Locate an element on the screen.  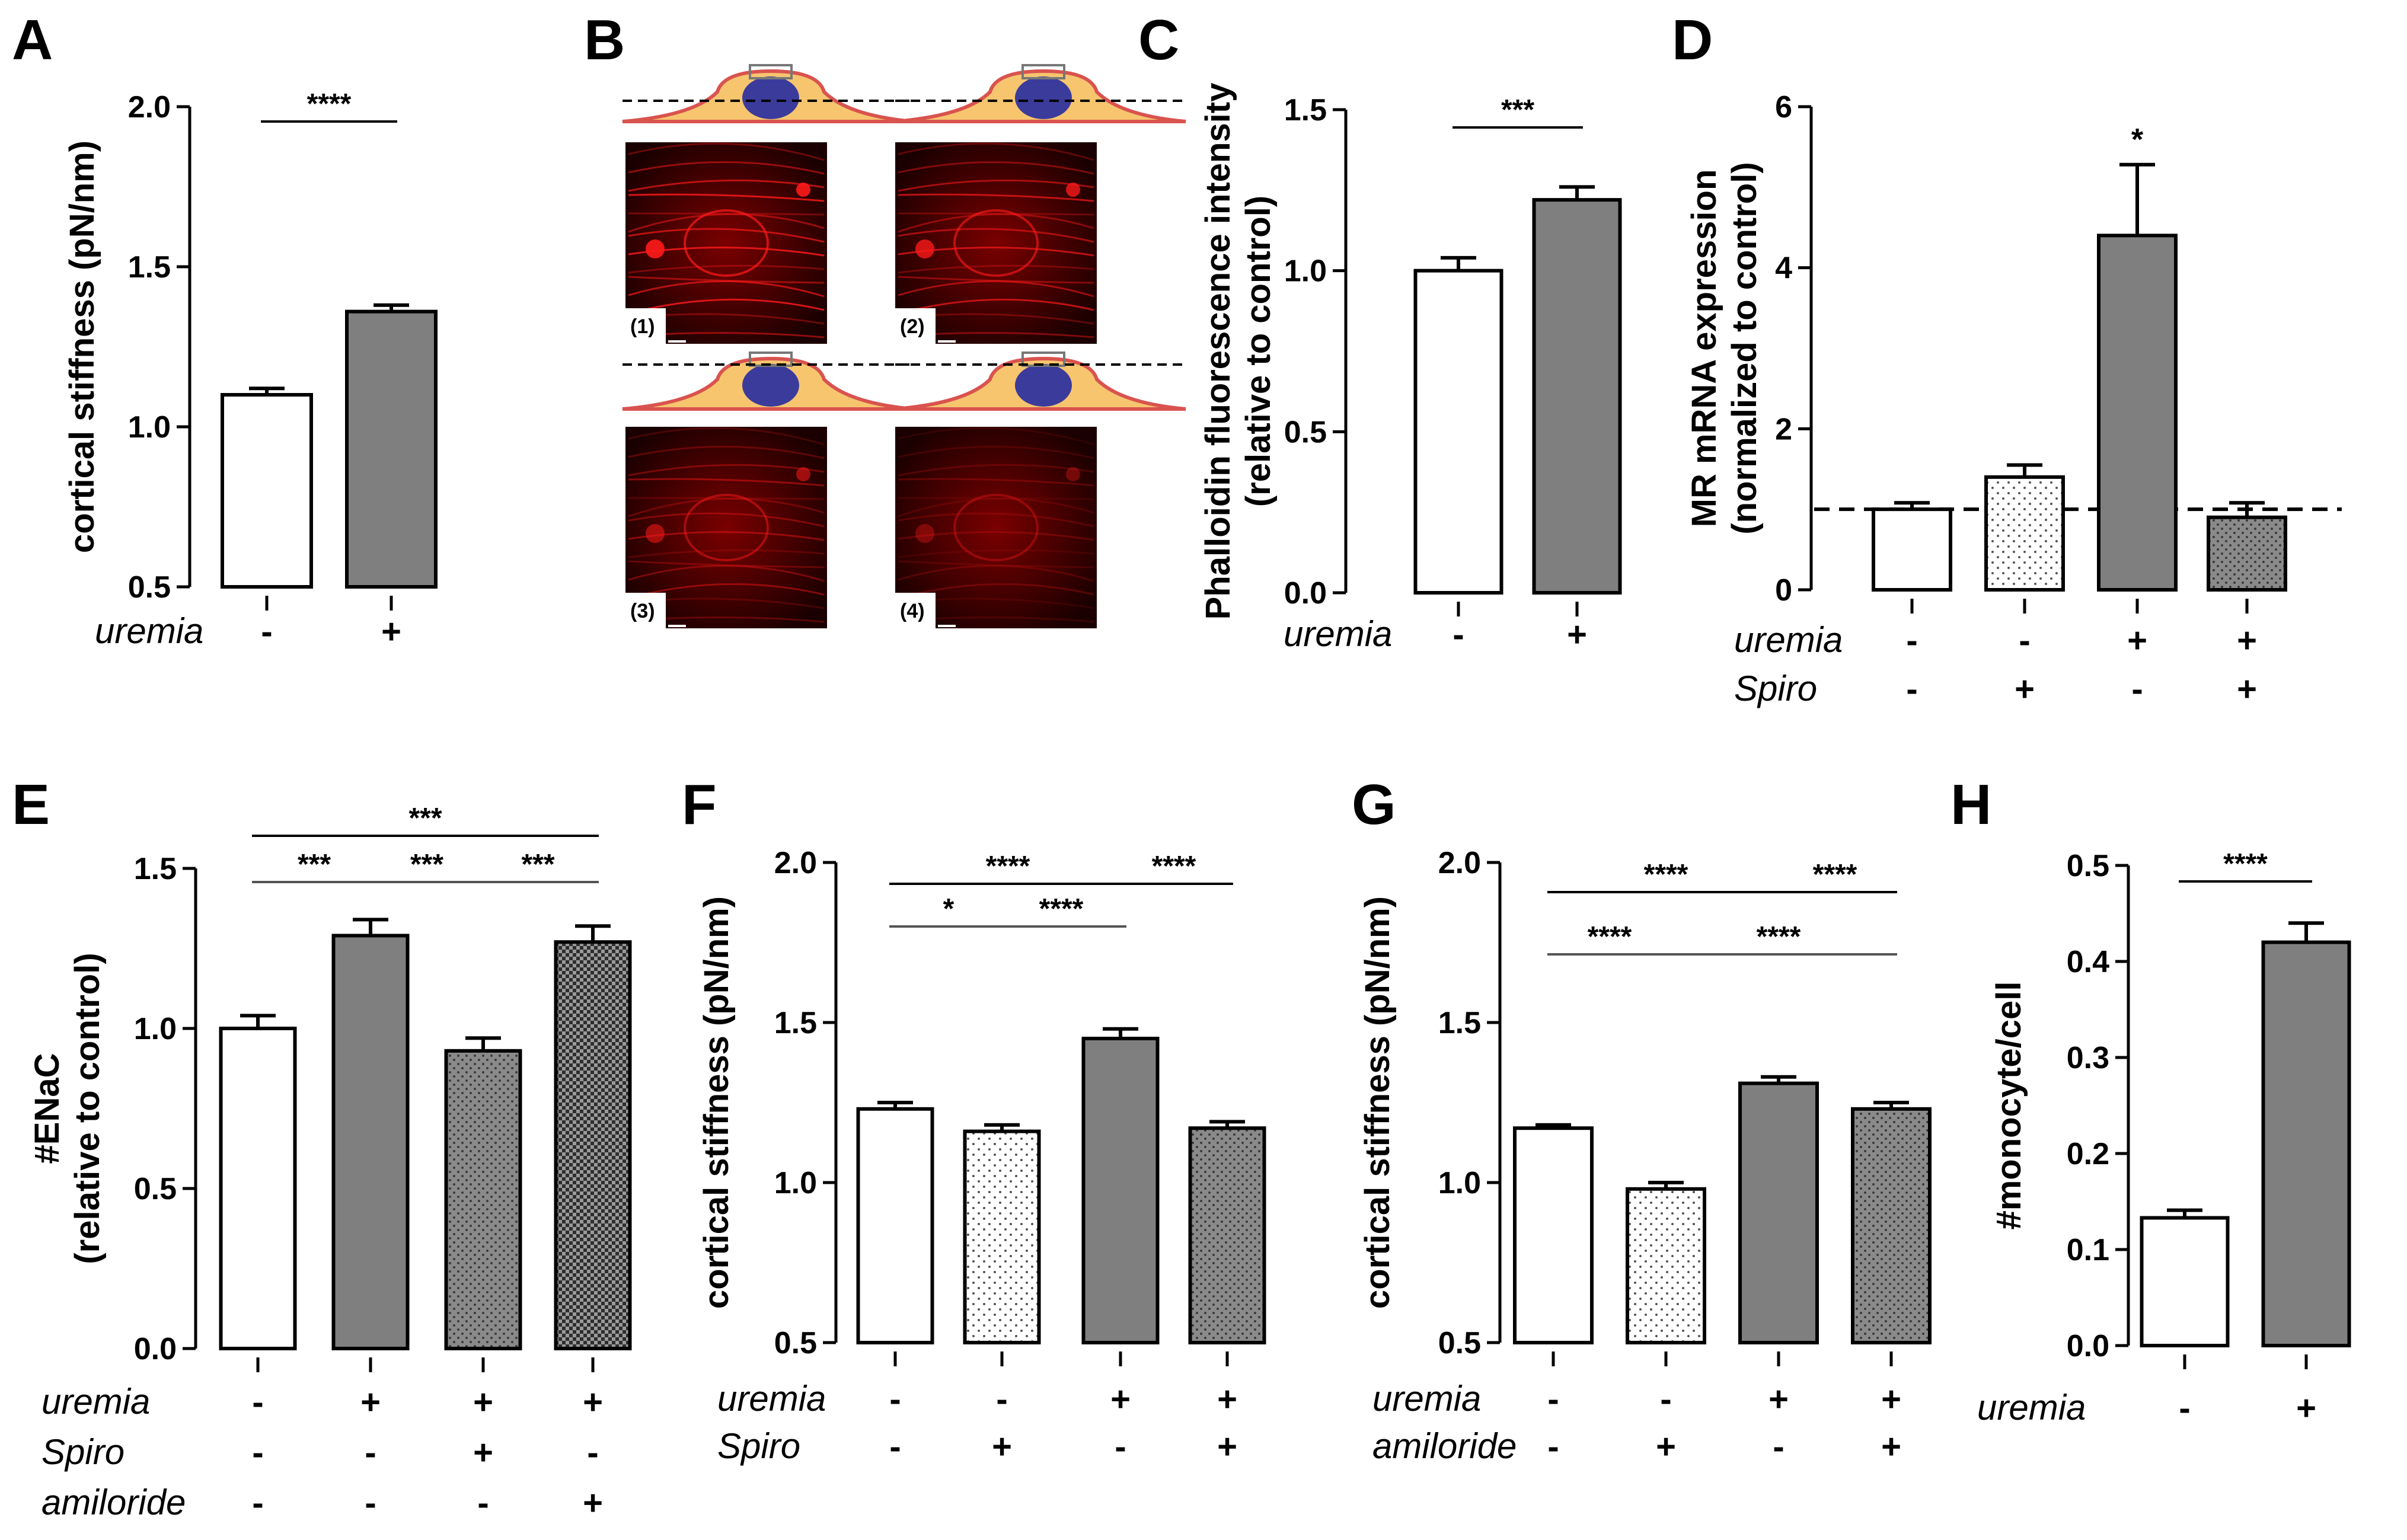
image-label: (4) is located at coordinates (912, 611).